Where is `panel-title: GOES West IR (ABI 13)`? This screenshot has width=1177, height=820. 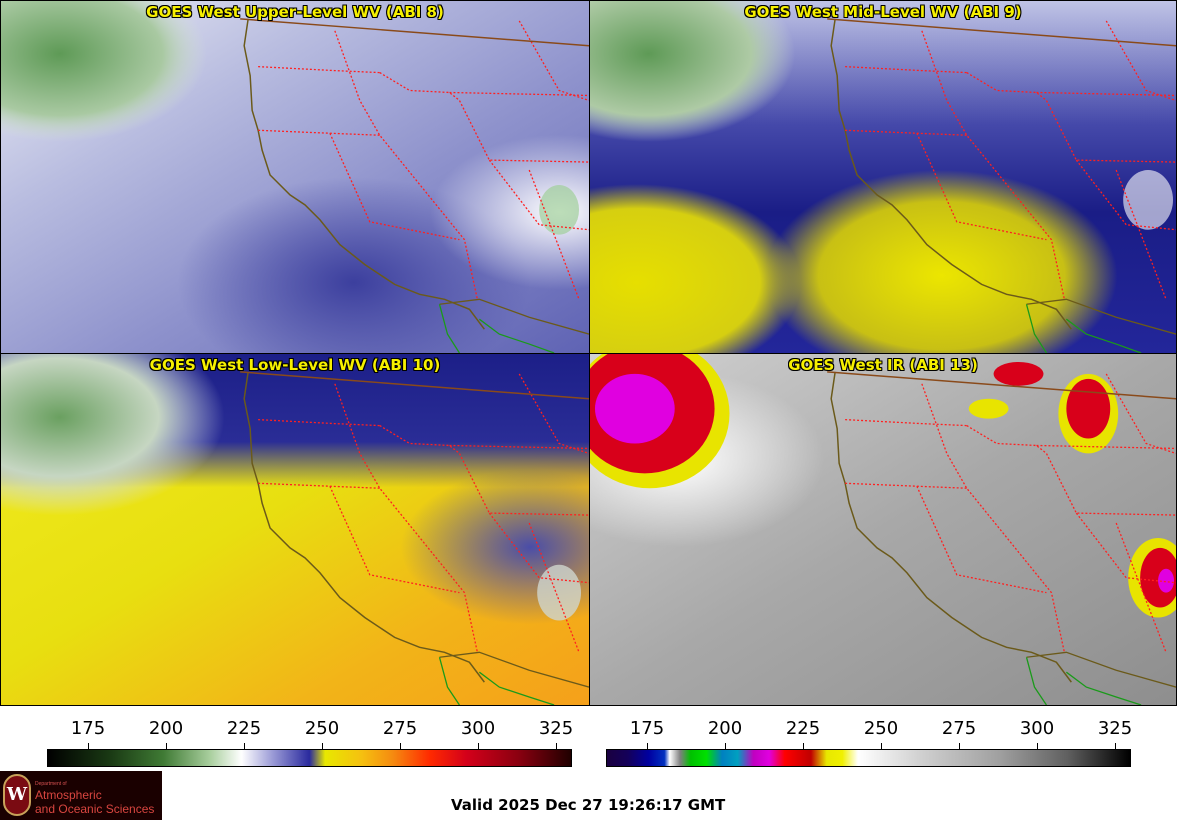
panel-title: GOES West IR (ABI 13) is located at coordinates (883, 365).